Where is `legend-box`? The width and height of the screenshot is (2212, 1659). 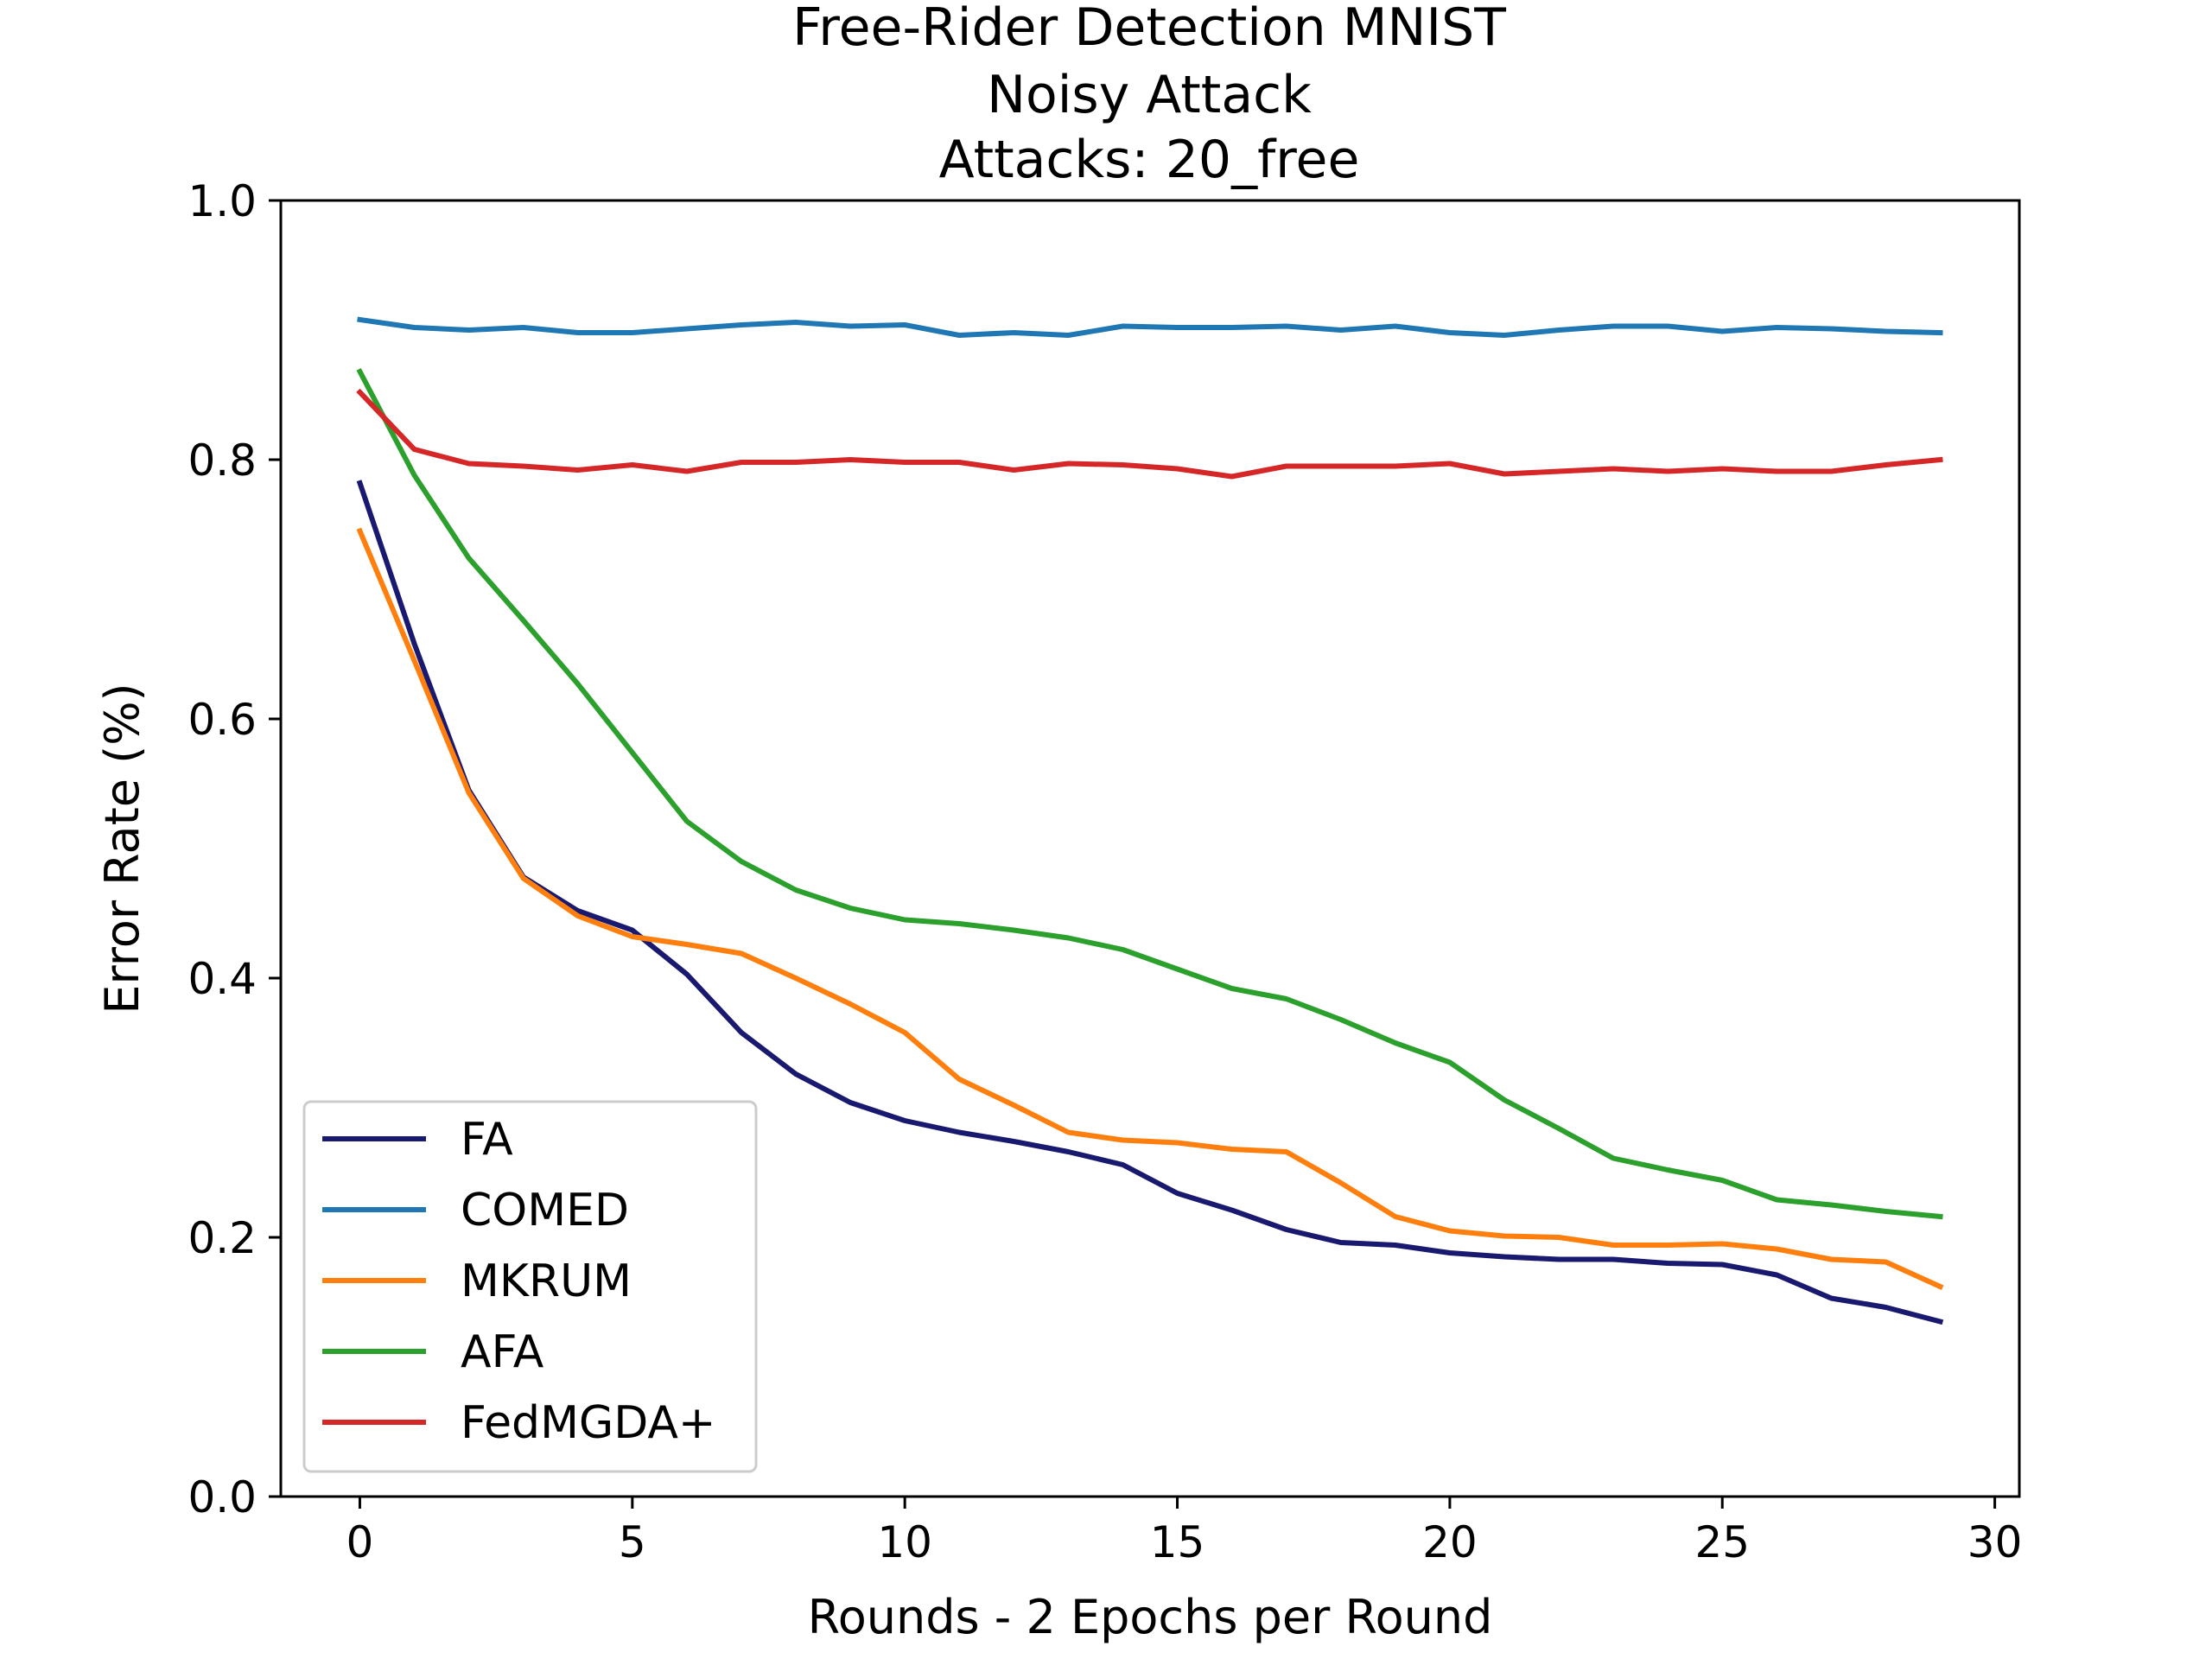
legend-box is located at coordinates (530, 1286).